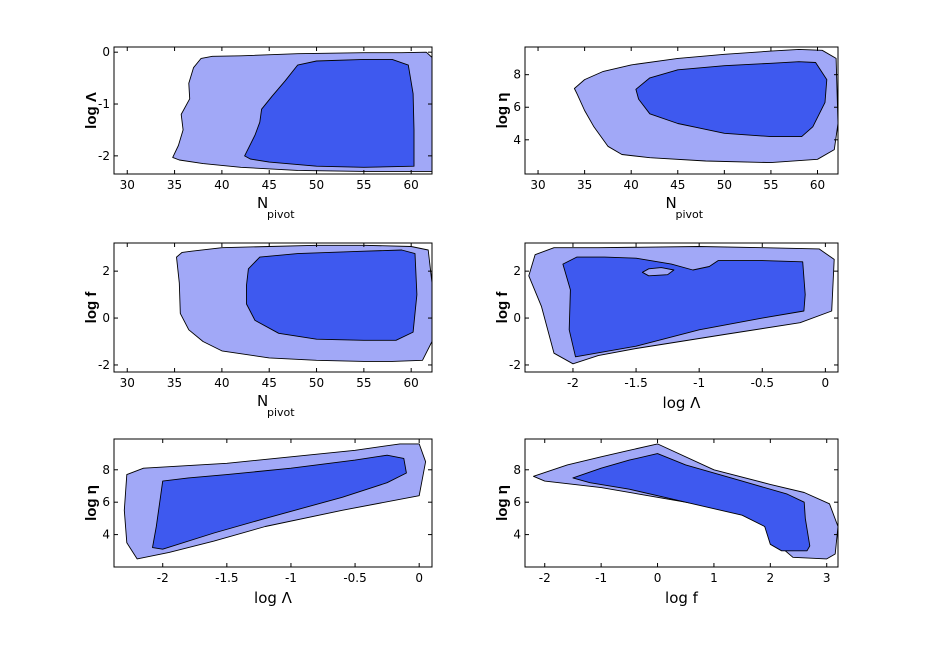 Image resolution: width=926 pixels, height=654 pixels. What do you see at coordinates (104, 104) in the screenshot?
I see `y-tick-label: -1` at bounding box center [104, 104].